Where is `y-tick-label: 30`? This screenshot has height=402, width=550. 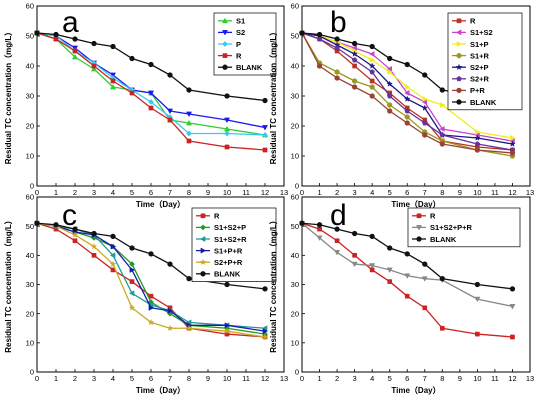
y-tick-label: 30 is located at coordinates (30, 284).